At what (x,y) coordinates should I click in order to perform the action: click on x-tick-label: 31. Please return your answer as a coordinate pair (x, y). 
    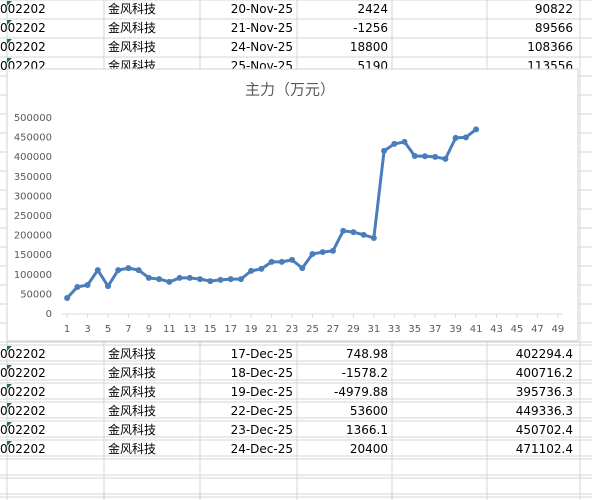
    Looking at the image, I should click on (373, 329).